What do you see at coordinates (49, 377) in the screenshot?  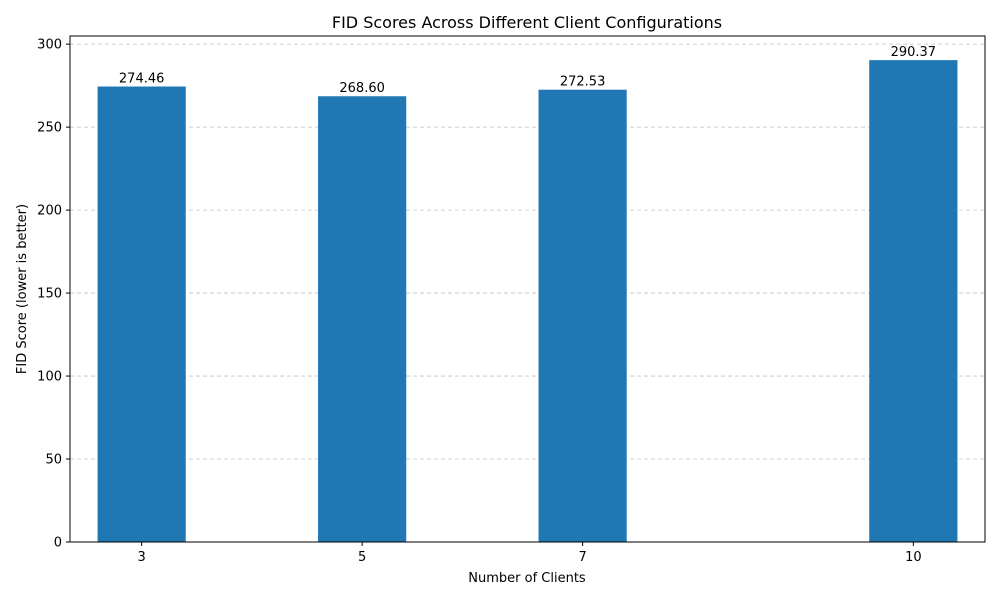 I see `y-tick-label: 100` at bounding box center [49, 377].